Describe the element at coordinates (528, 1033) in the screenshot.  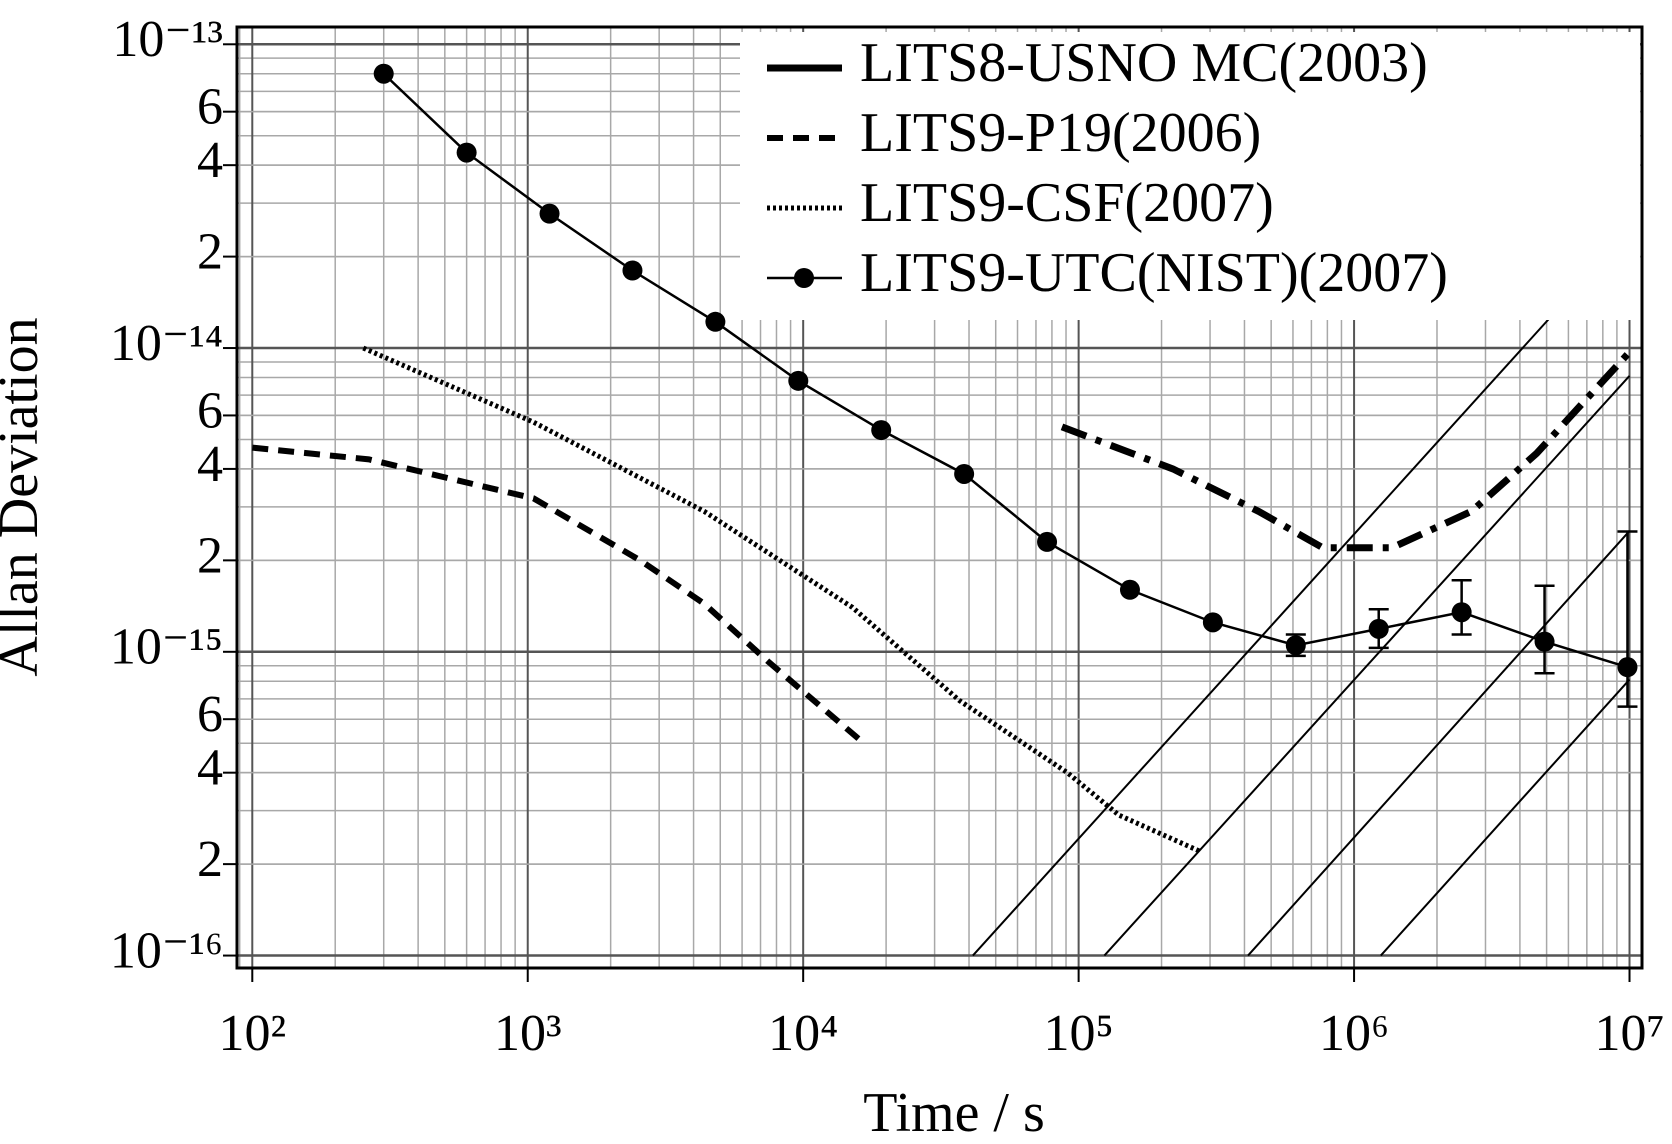
I see `x-tick-label: 10³` at that location.